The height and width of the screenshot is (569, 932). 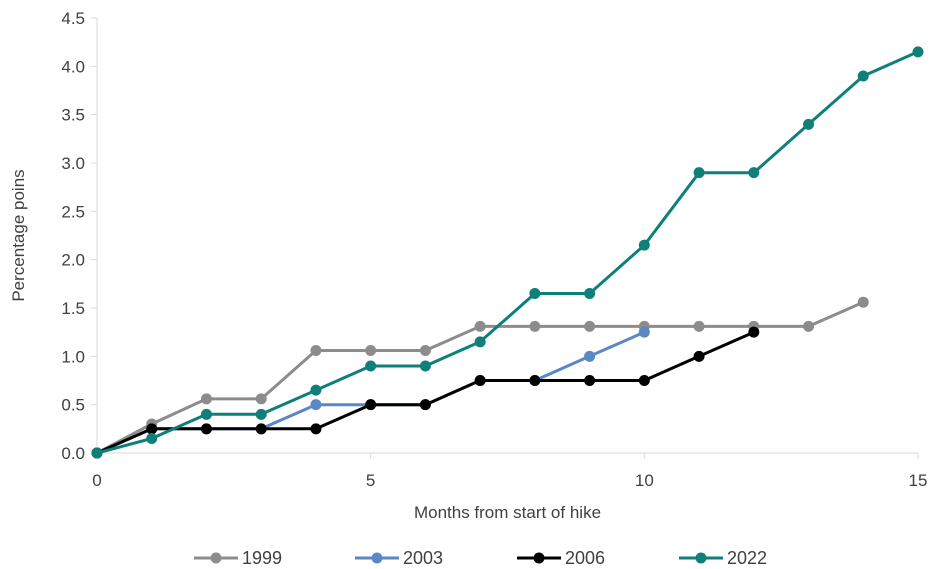 I want to click on y-tick-label: 3.5, so click(x=73, y=115).